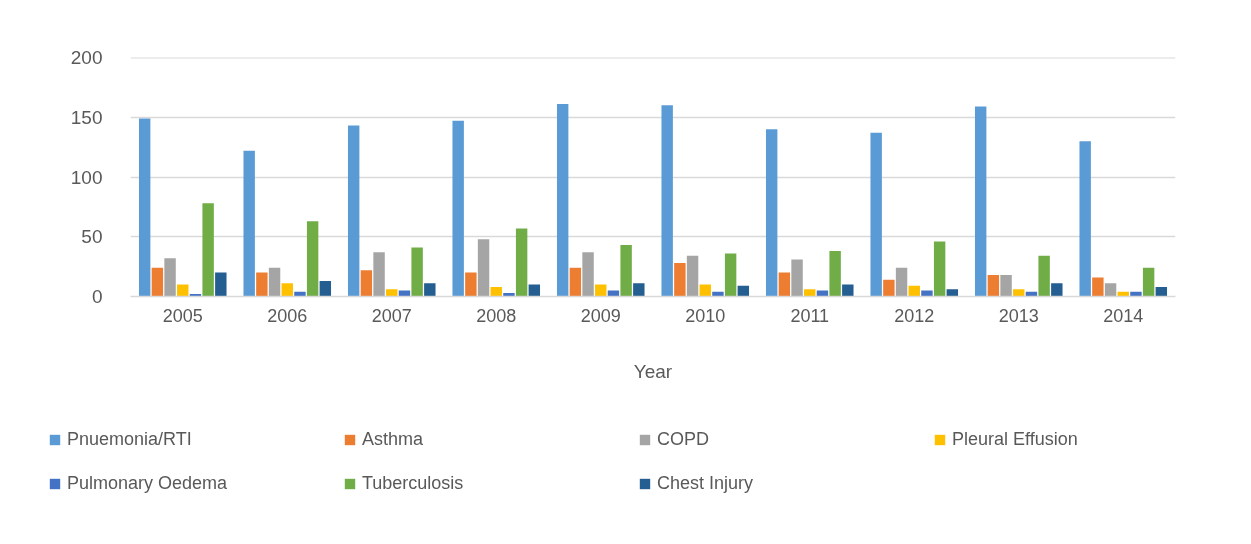  I want to click on legend-label: Chest Injury, so click(706, 483).